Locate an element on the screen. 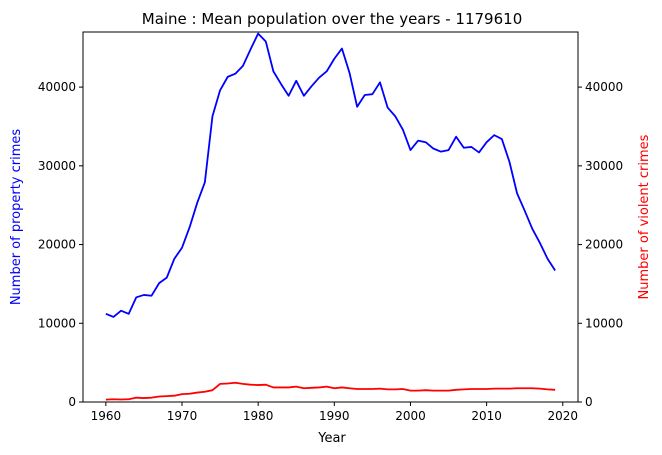 The image size is (662, 455). x-tick-label: 1980 is located at coordinates (258, 416).